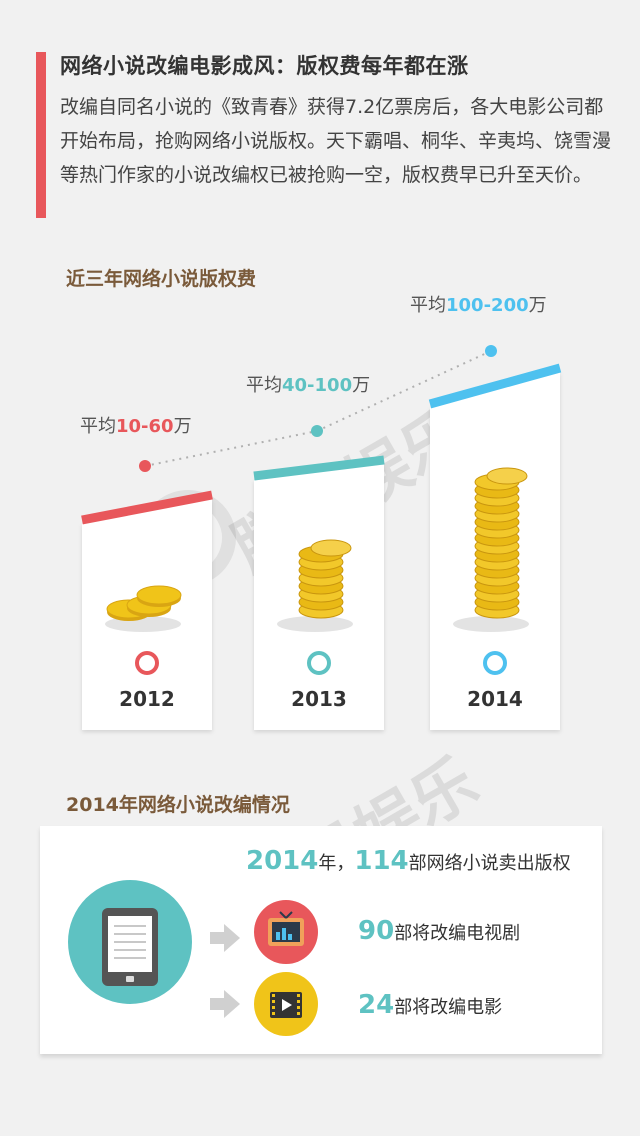 The width and height of the screenshot is (640, 1136). Describe the element at coordinates (495, 699) in the screenshot. I see `year-label: 2014` at that location.